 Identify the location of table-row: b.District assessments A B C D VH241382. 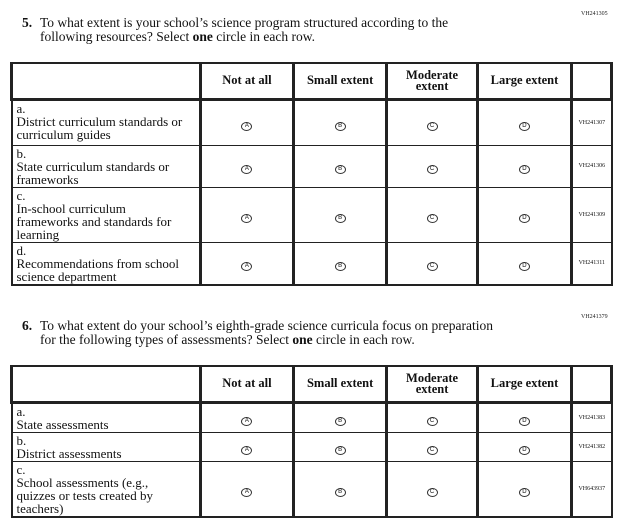
(311, 446).